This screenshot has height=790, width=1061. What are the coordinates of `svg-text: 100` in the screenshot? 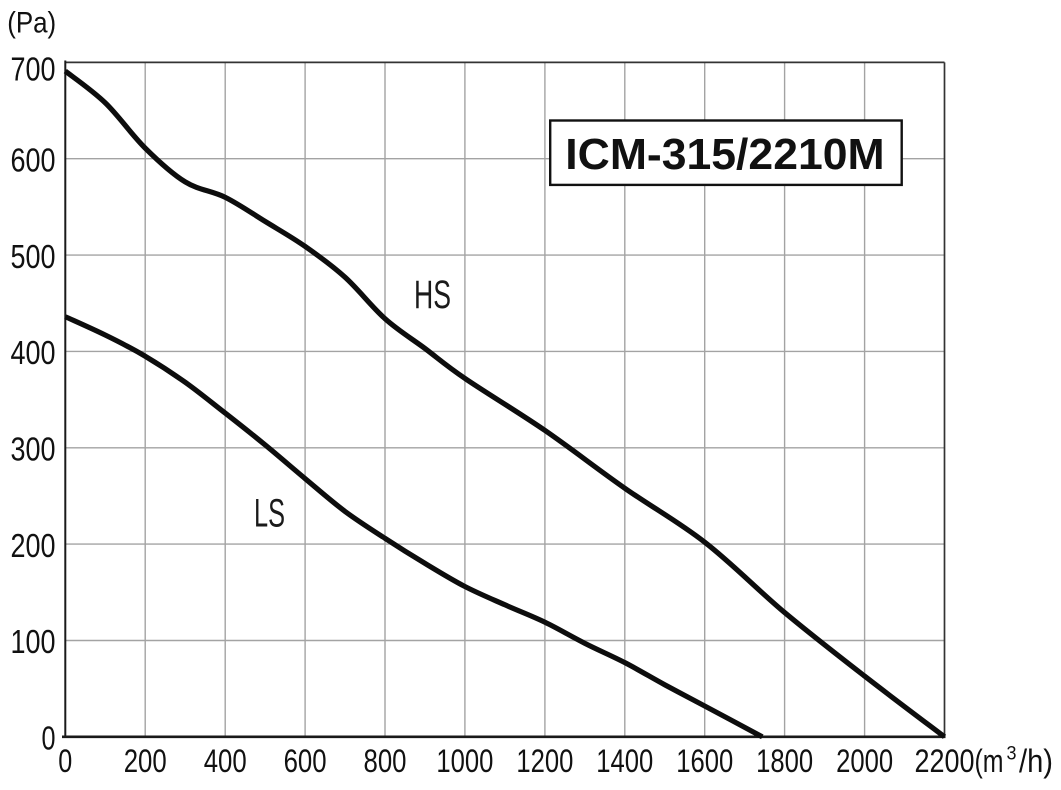 It's located at (33, 641).